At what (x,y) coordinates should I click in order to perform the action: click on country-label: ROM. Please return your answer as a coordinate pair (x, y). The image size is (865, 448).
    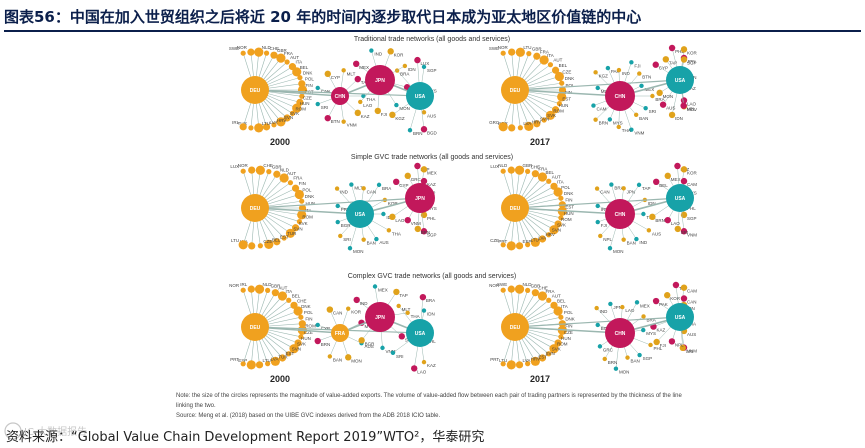
    Looking at the image, I should click on (307, 217).